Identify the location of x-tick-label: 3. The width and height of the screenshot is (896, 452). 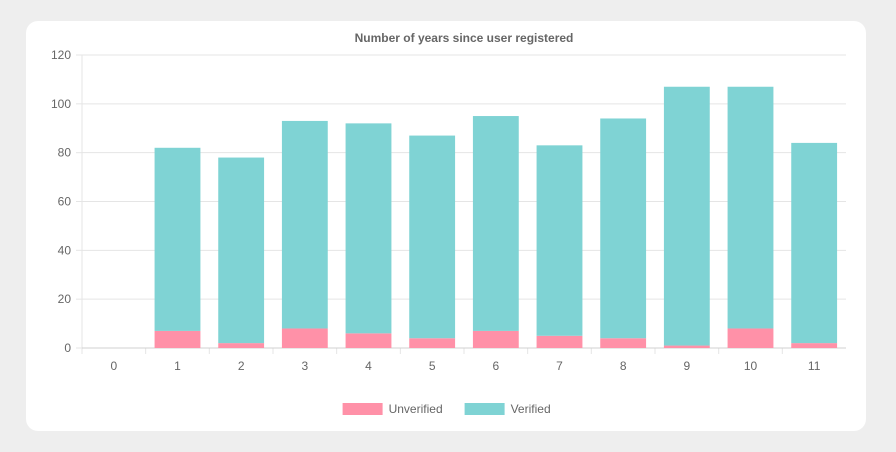
(304, 366).